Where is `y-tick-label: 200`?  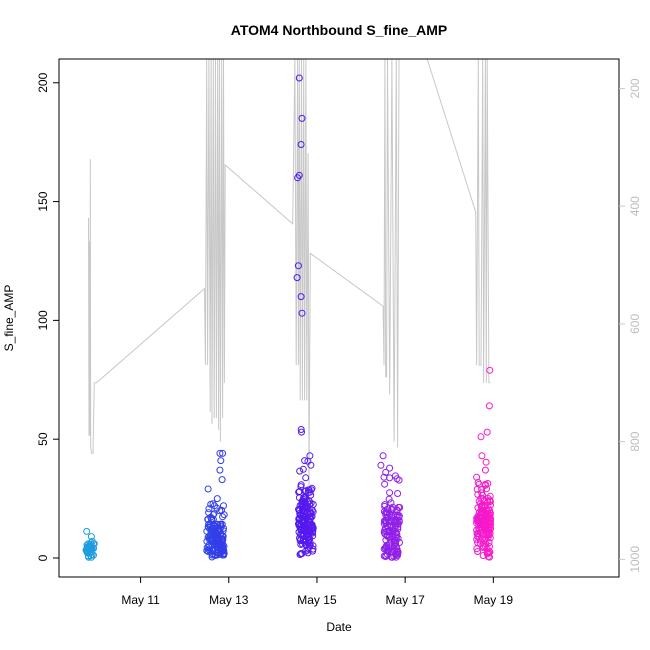
y-tick-label: 200 is located at coordinates (43, 82).